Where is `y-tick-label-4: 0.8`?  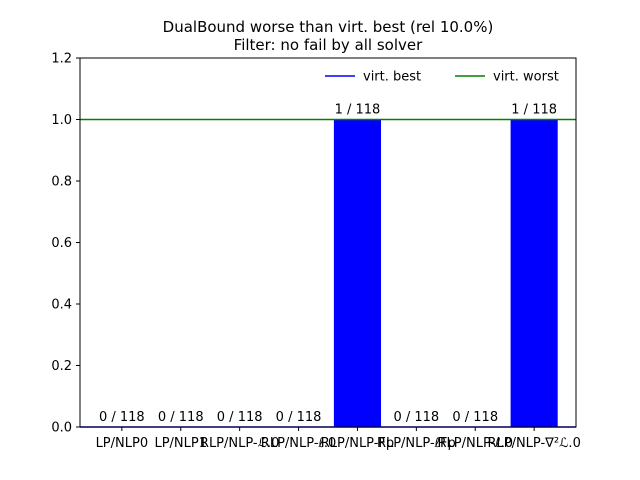
y-tick-label-4: 0.8 is located at coordinates (61, 182).